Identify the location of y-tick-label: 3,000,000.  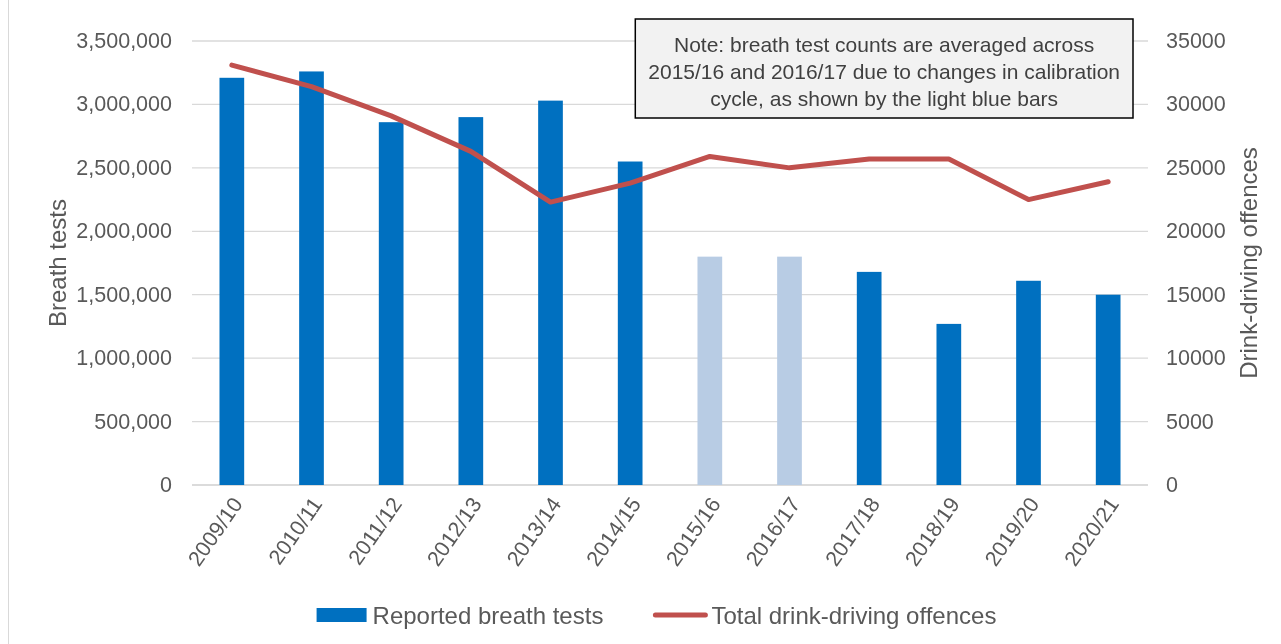
(124, 104).